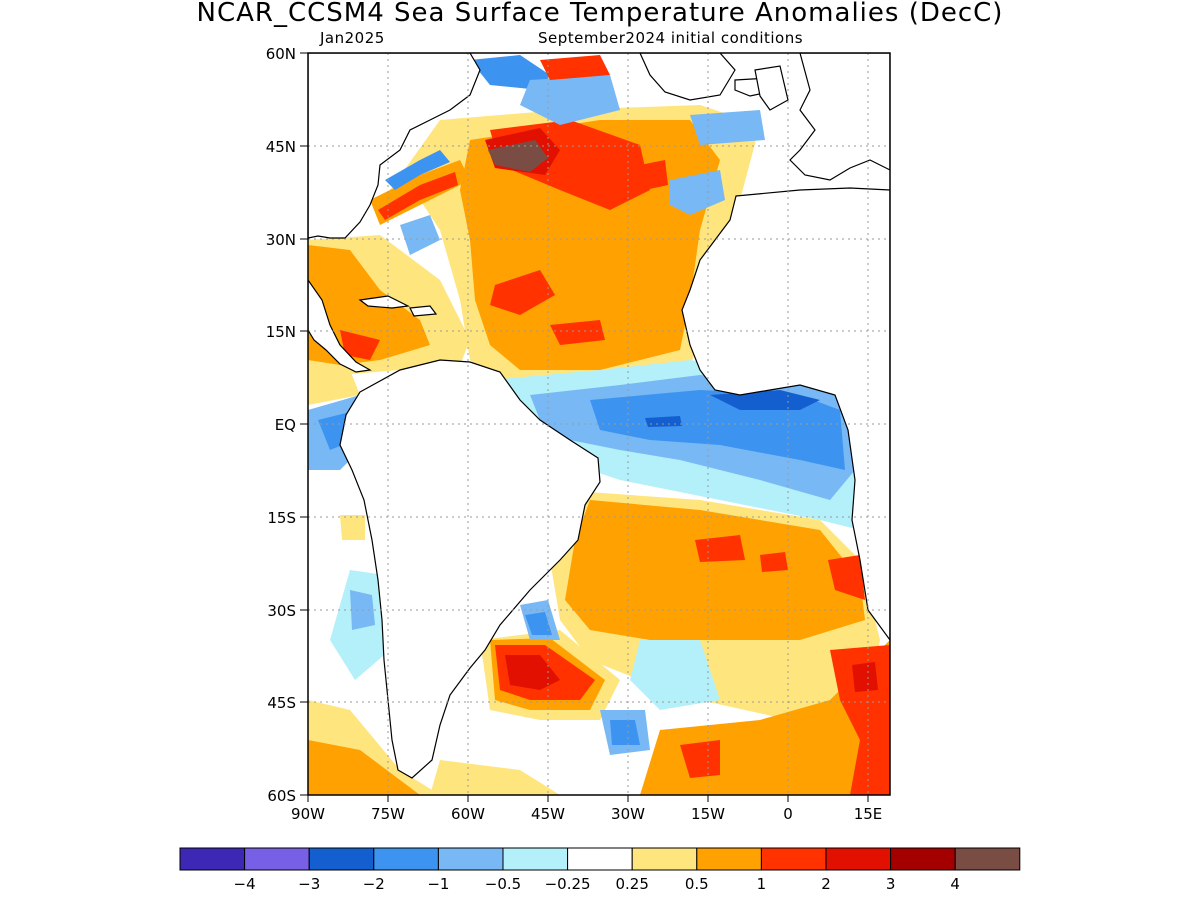 This screenshot has height=900, width=1200. I want to click on lon-label: 75W, so click(388, 814).